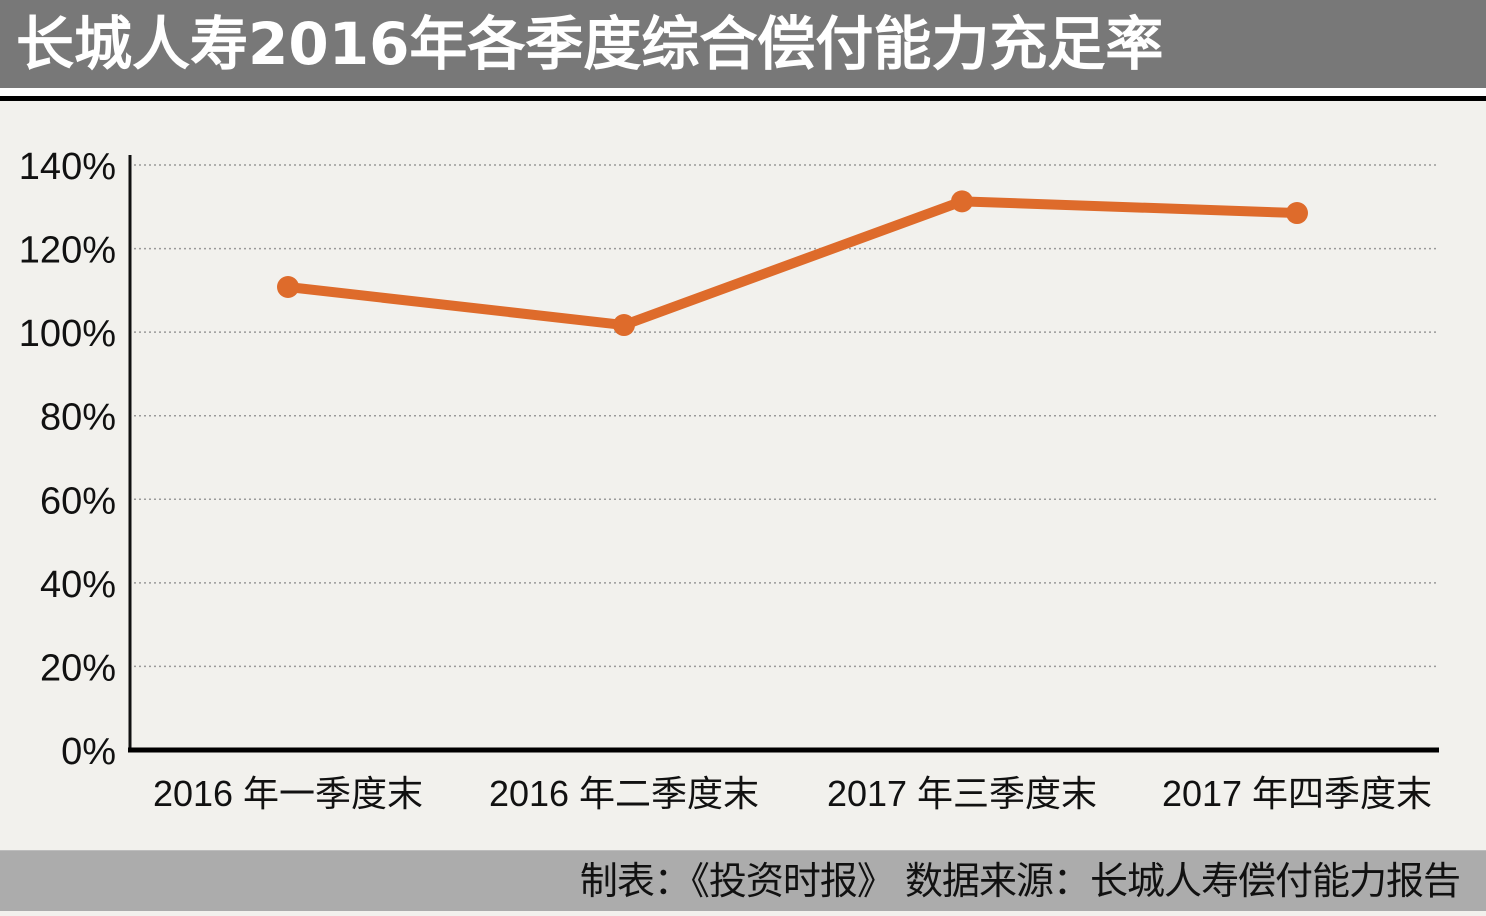 The image size is (1486, 916). What do you see at coordinates (792, 793) in the screenshot?
I see `x-axis-tick-labels: 2016 年一季度末 2016 年二季度末 2017 年三季度末 2017 年四季度末` at bounding box center [792, 793].